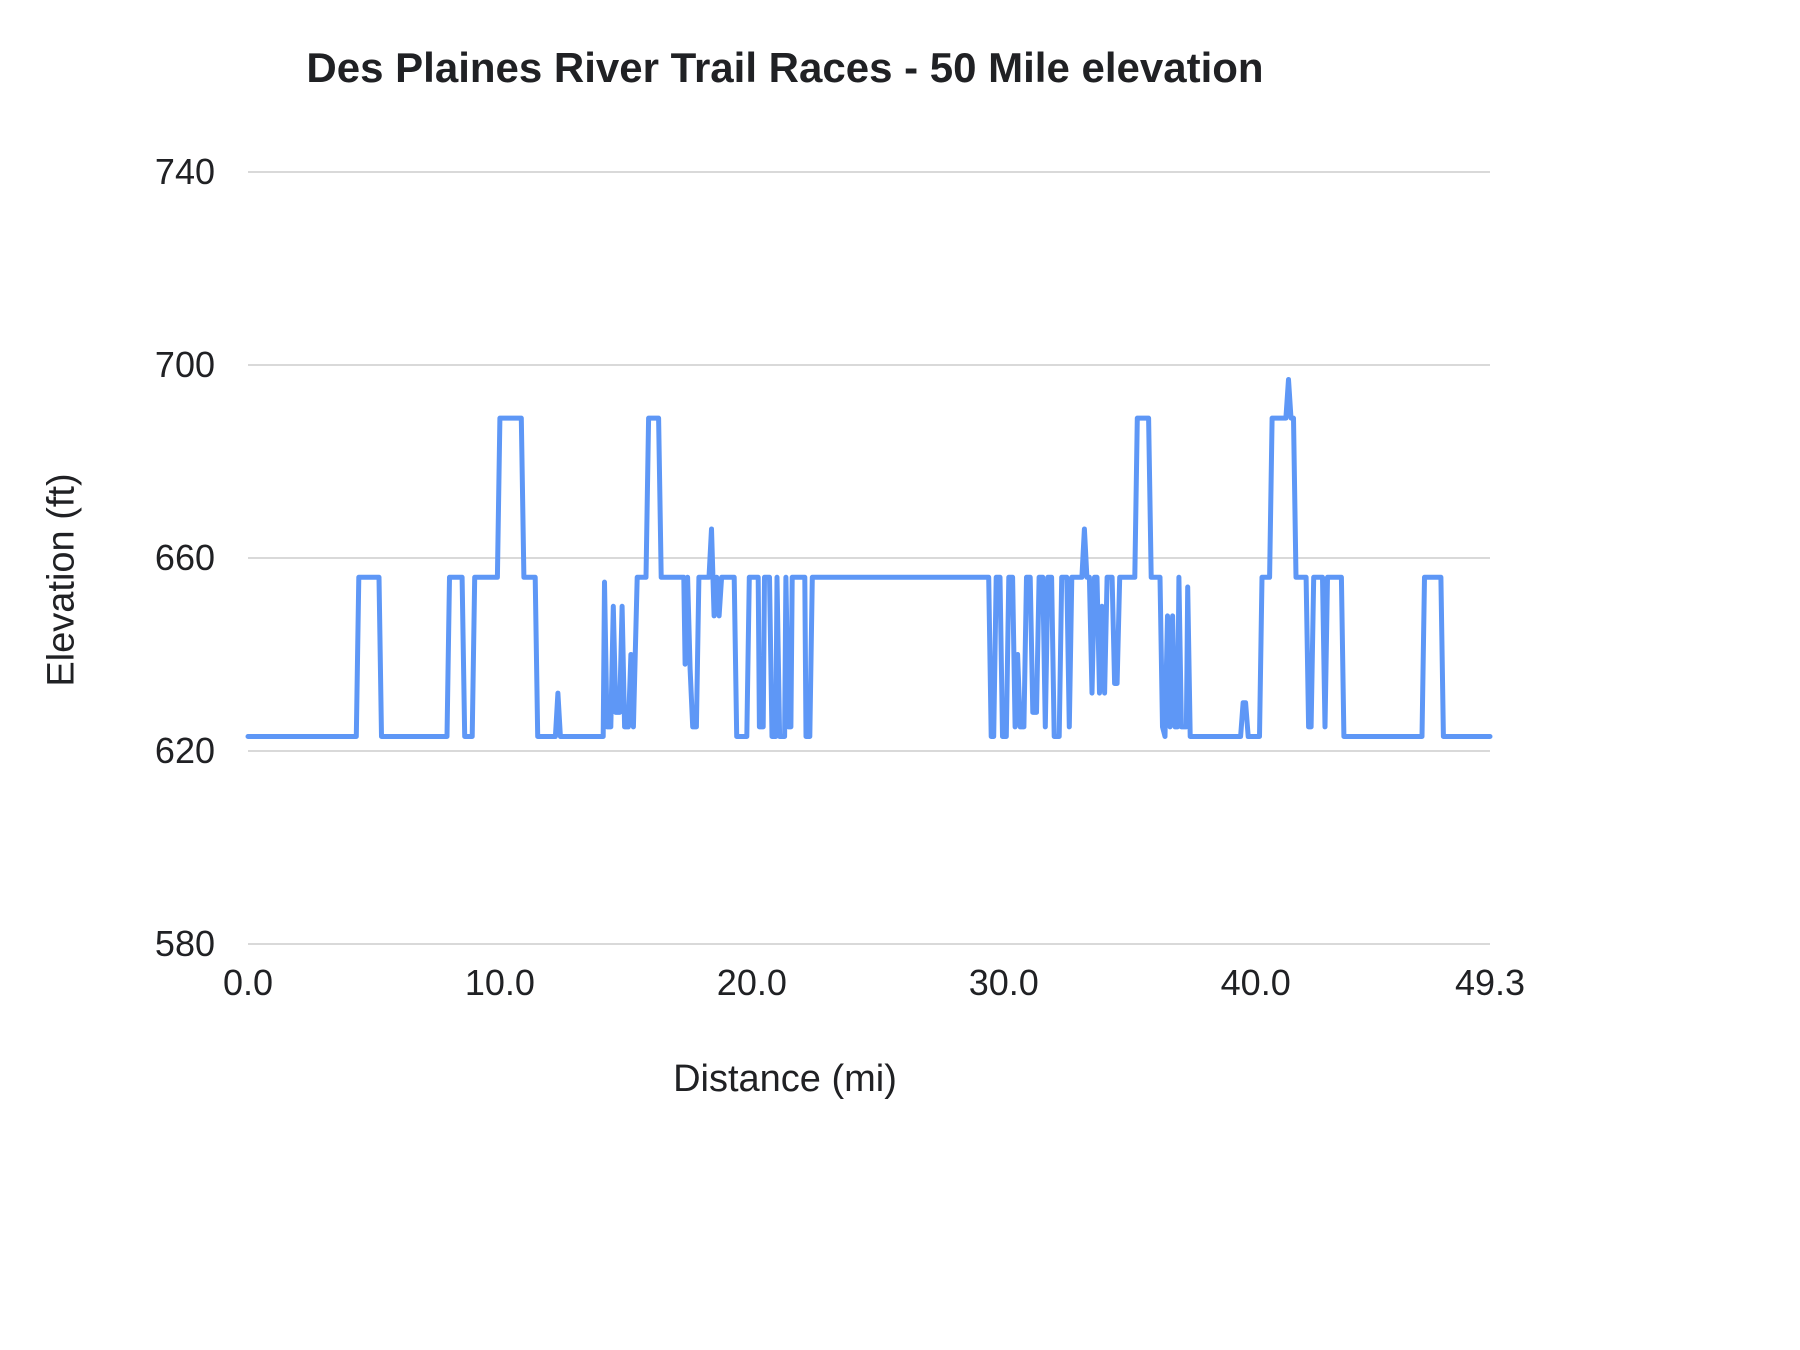  Describe the element at coordinates (1003, 982) in the screenshot. I see `x-tick-label: 30.0` at that location.